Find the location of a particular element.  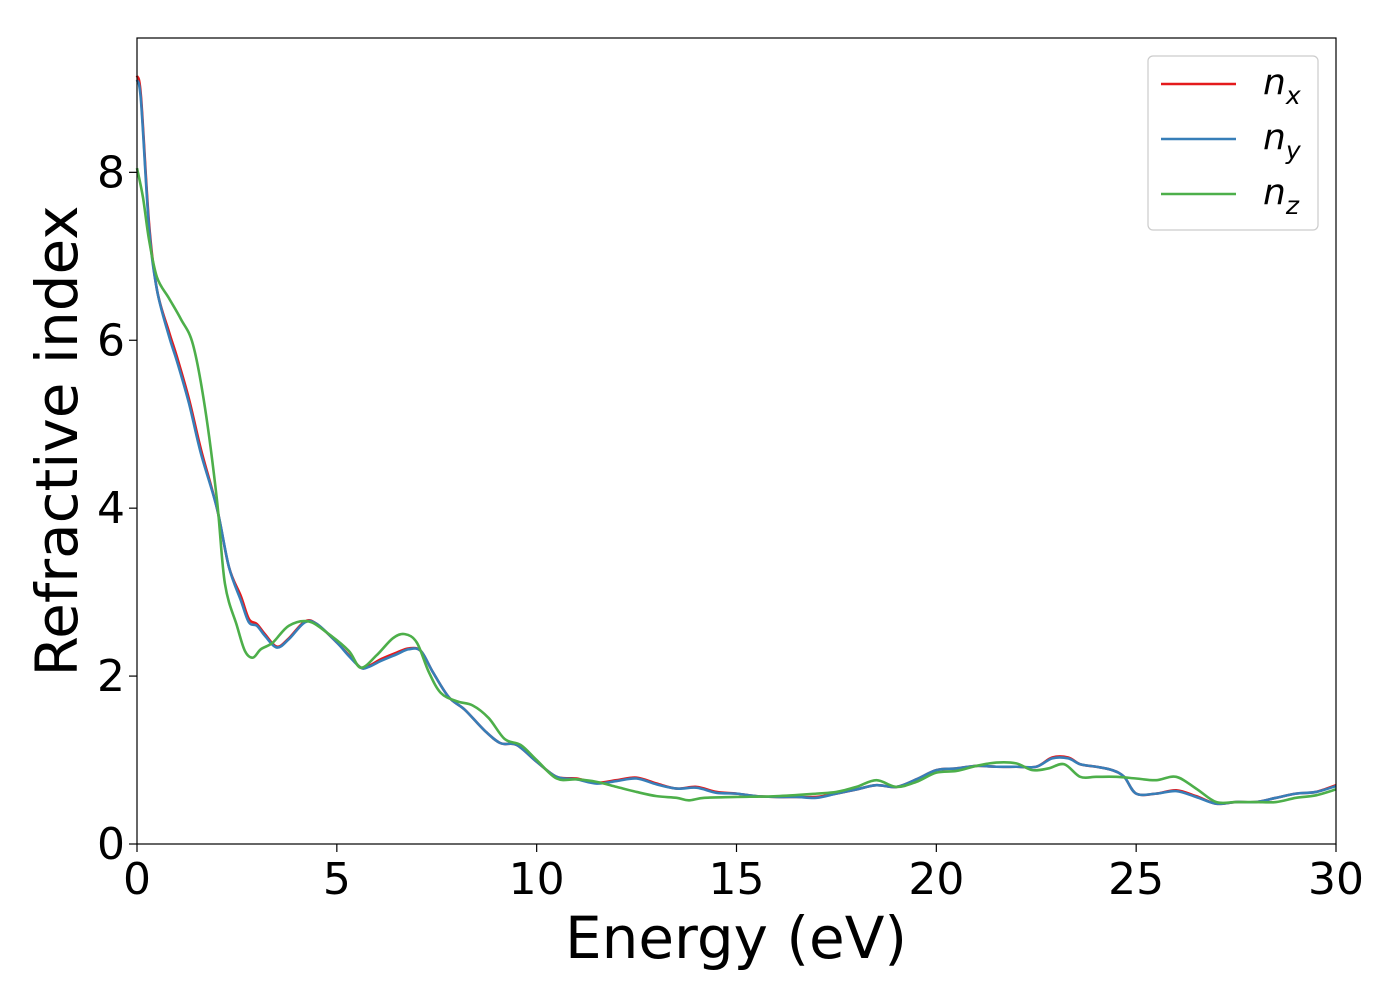

y-ticks: 0 2 4 6 8 is located at coordinates (117, 508).